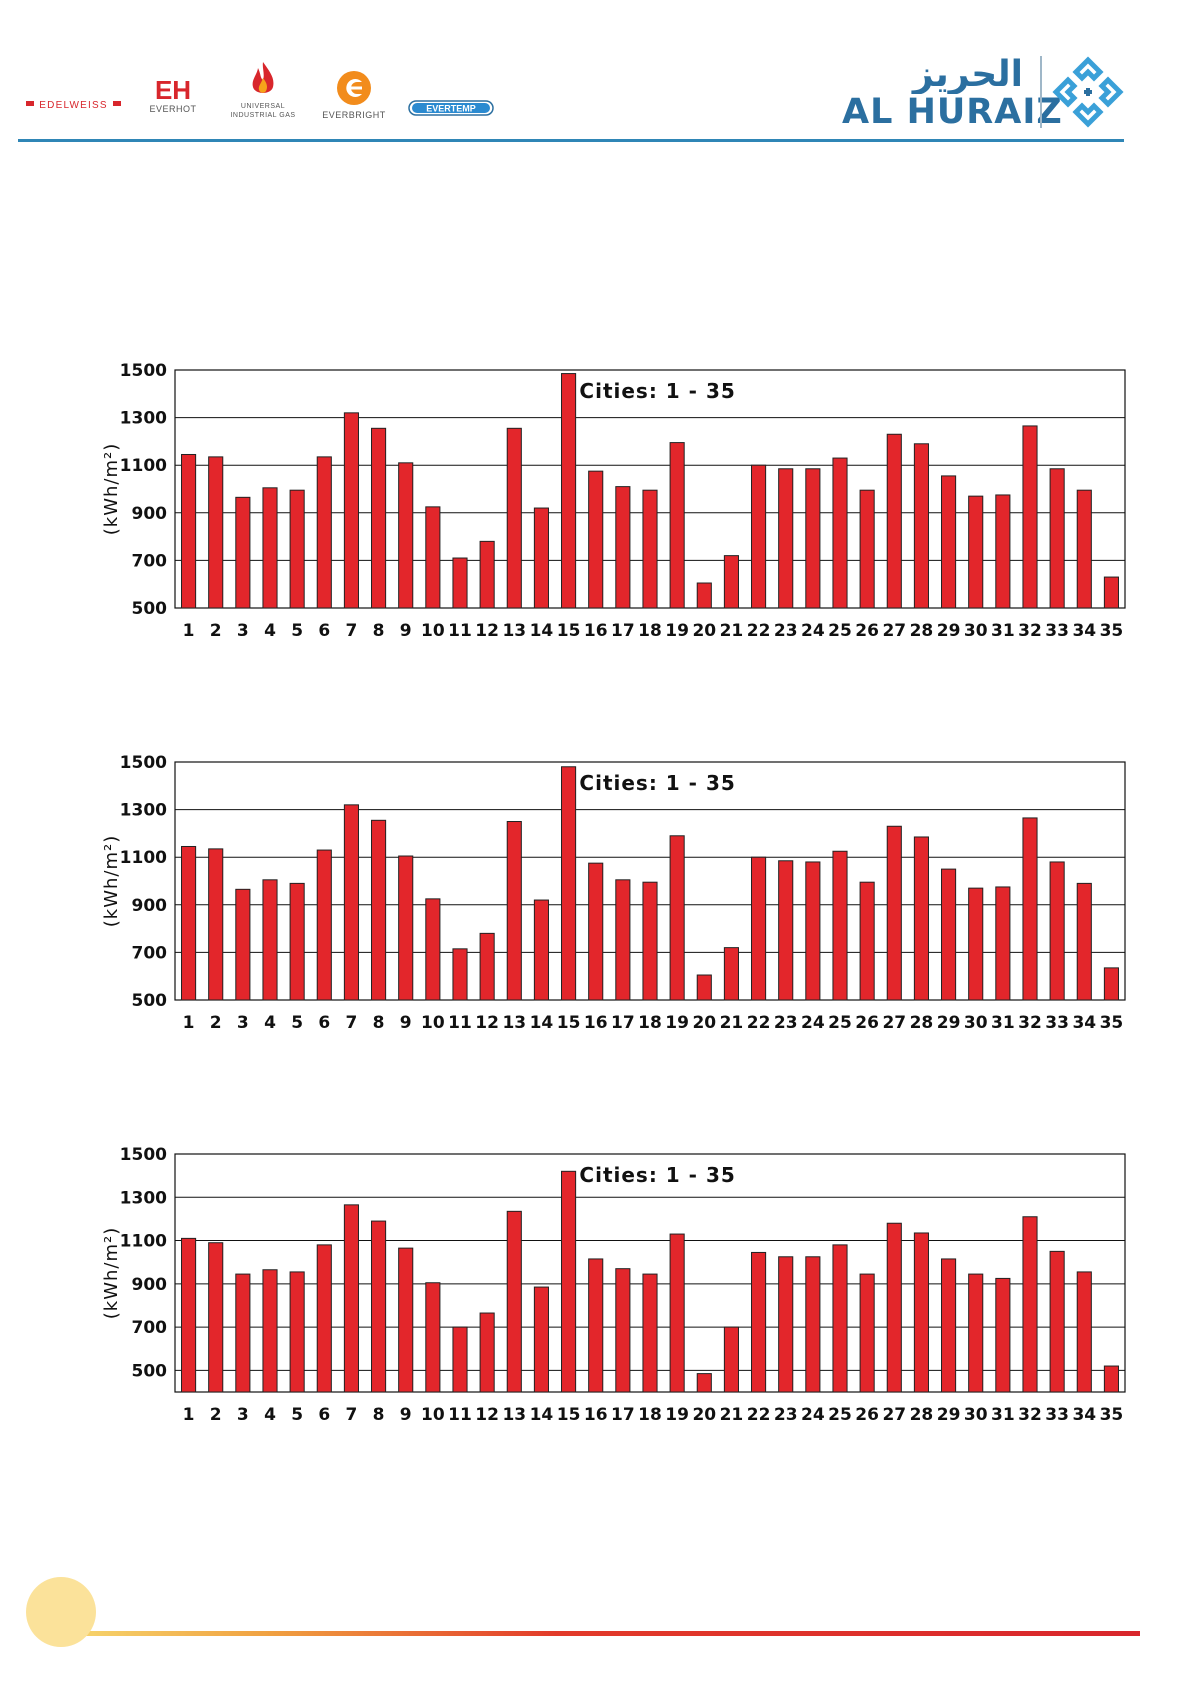 This screenshot has height=1685, width=1192. Describe the element at coordinates (952, 112) in the screenshot. I see `al-huraiz-wordmark: AL HURAIZ` at that location.